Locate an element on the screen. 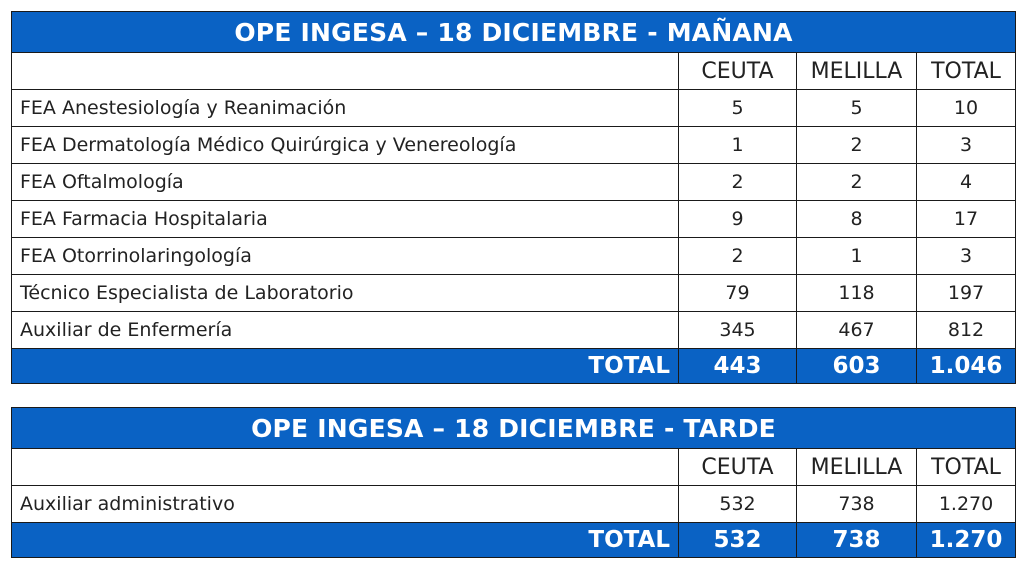 The image size is (1024, 571). cell-melilla: 8 is located at coordinates (856, 219).